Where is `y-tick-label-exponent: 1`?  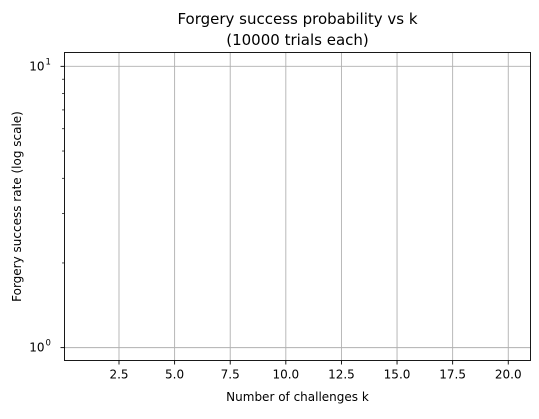
y-tick-label-exponent: 1 is located at coordinates (48, 62).